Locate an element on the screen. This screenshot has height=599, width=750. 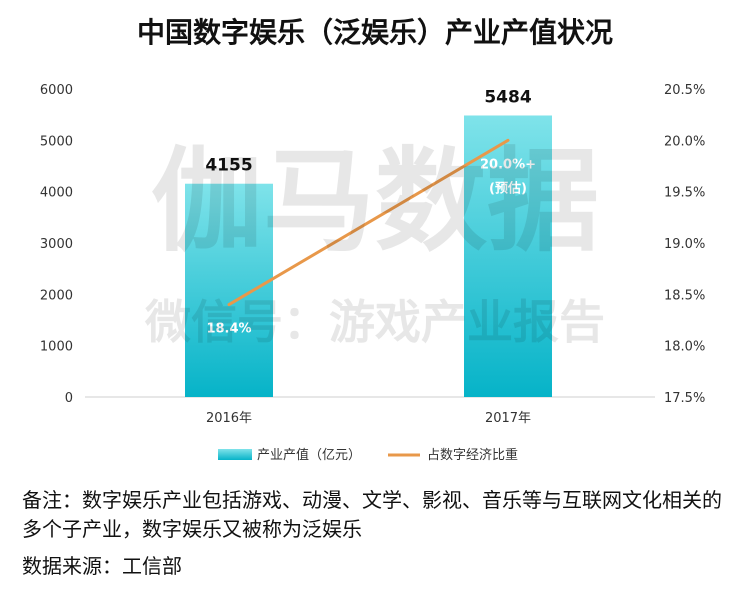
left-tick-label: 0 is located at coordinates (69, 398).